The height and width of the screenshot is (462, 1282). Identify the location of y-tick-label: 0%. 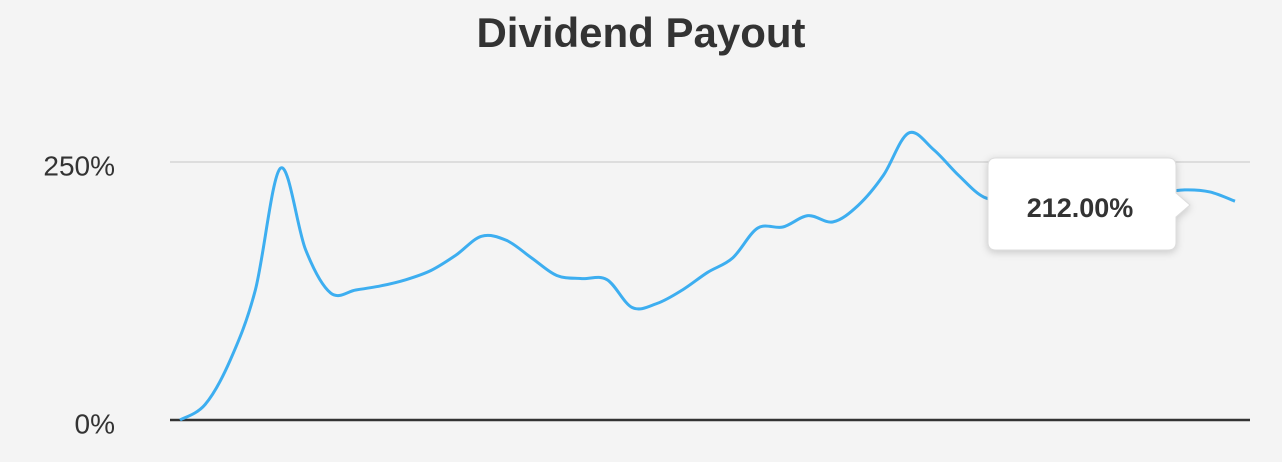
(95, 423).